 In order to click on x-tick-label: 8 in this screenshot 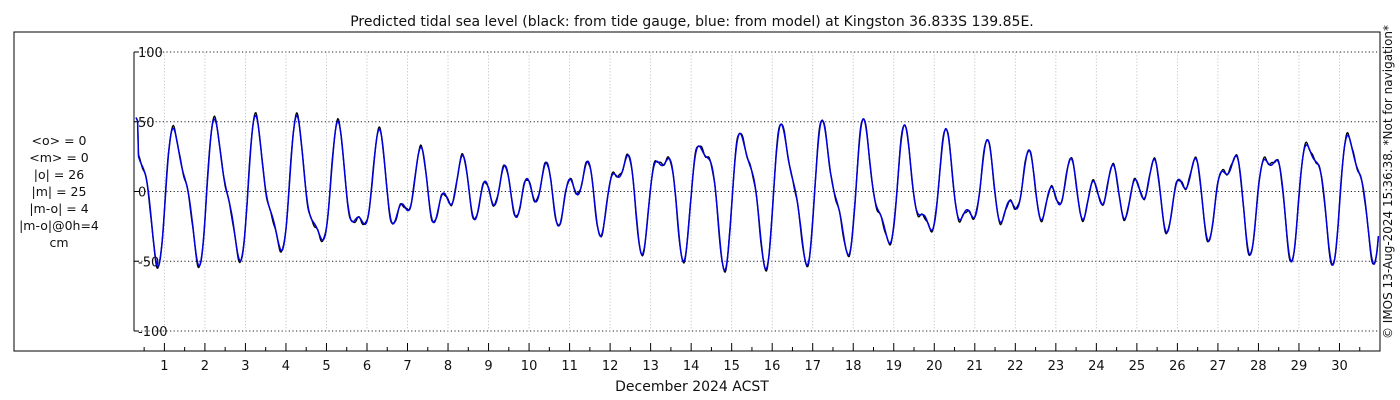, I will do `click(448, 366)`.